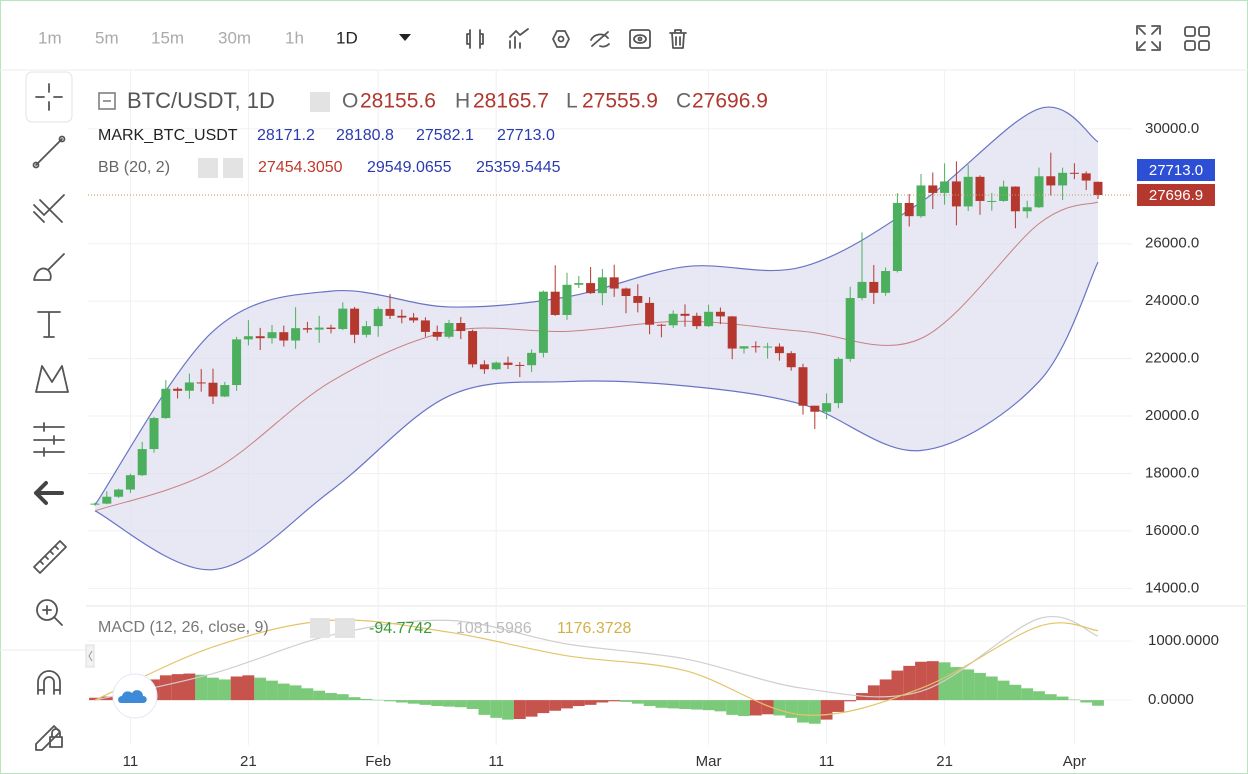  What do you see at coordinates (475, 39) in the screenshot?
I see `candle-type-icon` at bounding box center [475, 39].